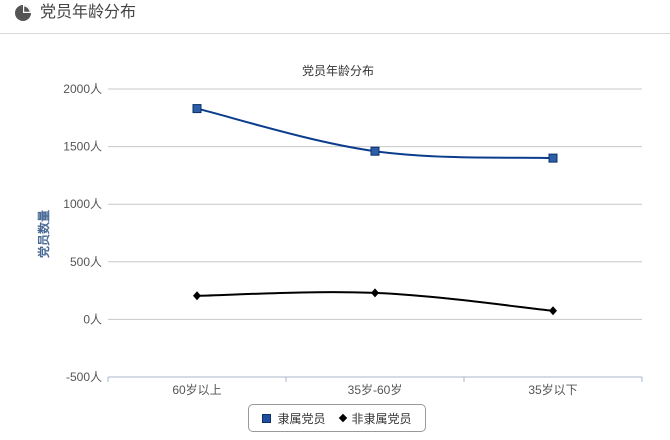  I want to click on y-tick-label: 1500人, so click(82, 147).